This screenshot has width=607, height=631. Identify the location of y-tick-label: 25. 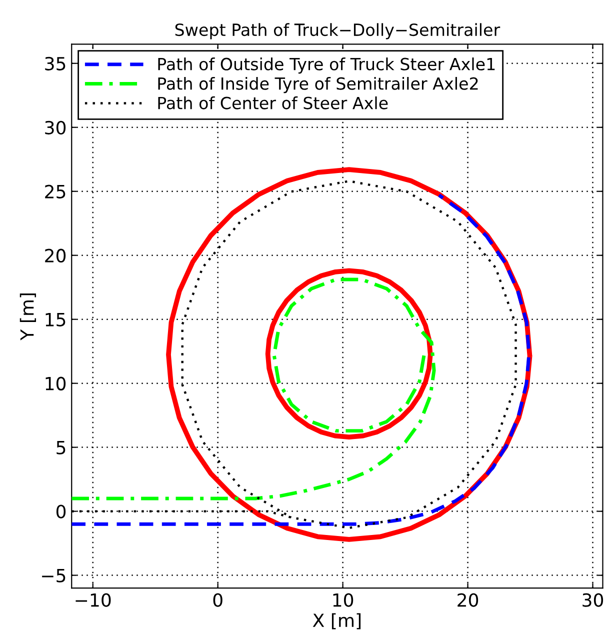
(55, 191).